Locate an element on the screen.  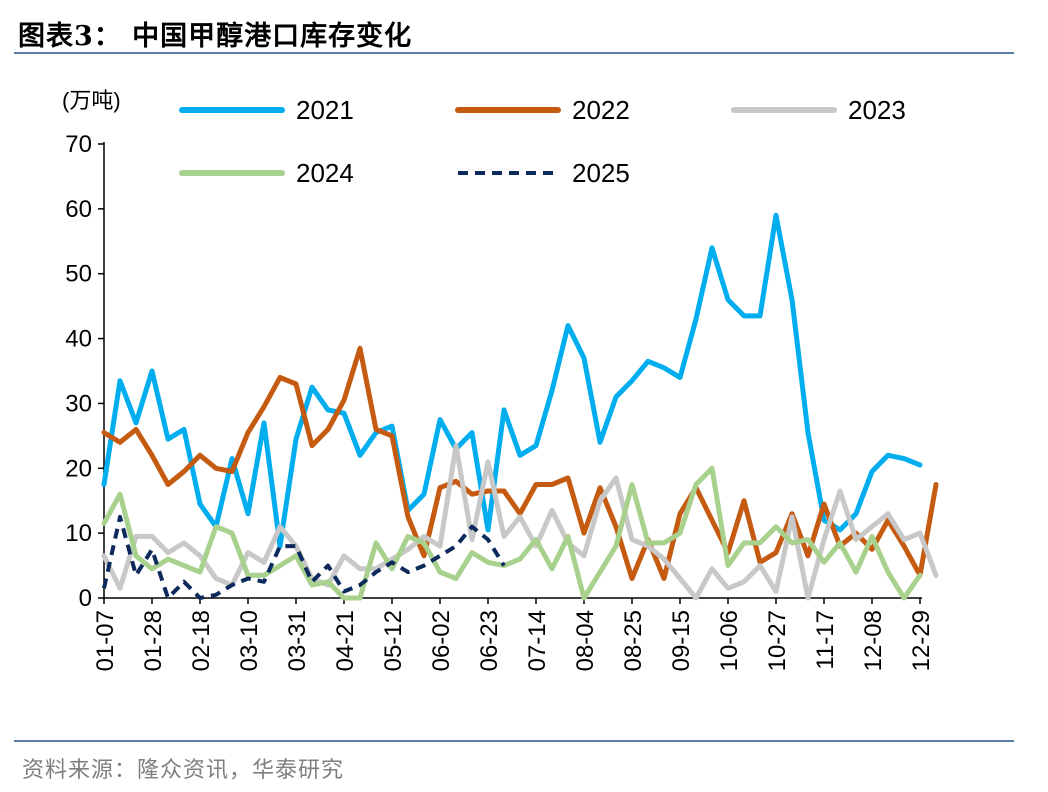
x-tick-label: 03-10 is located at coordinates (249, 640).